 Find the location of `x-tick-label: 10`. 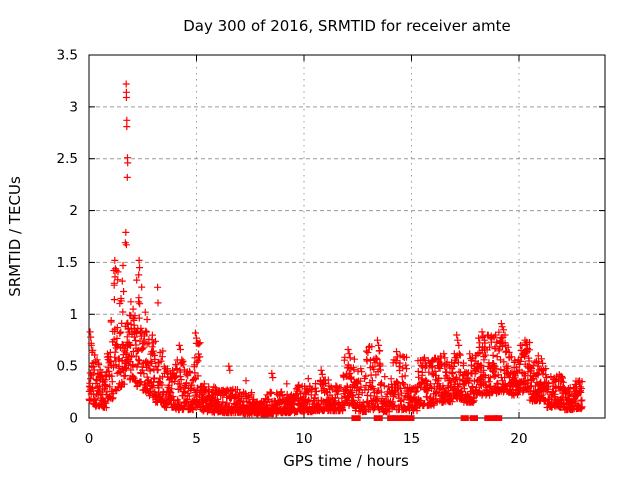

x-tick-label: 10 is located at coordinates (303, 439).